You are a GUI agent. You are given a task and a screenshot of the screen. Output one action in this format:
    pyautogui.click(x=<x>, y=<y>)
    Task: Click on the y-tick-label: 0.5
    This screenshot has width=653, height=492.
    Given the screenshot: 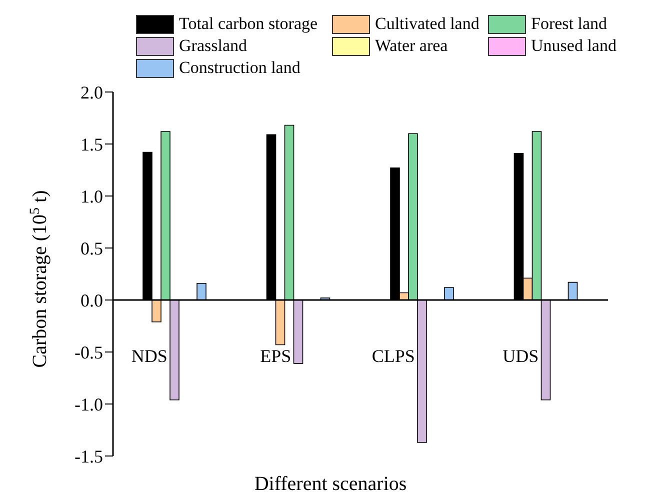 What is the action you would take?
    pyautogui.click(x=91, y=248)
    